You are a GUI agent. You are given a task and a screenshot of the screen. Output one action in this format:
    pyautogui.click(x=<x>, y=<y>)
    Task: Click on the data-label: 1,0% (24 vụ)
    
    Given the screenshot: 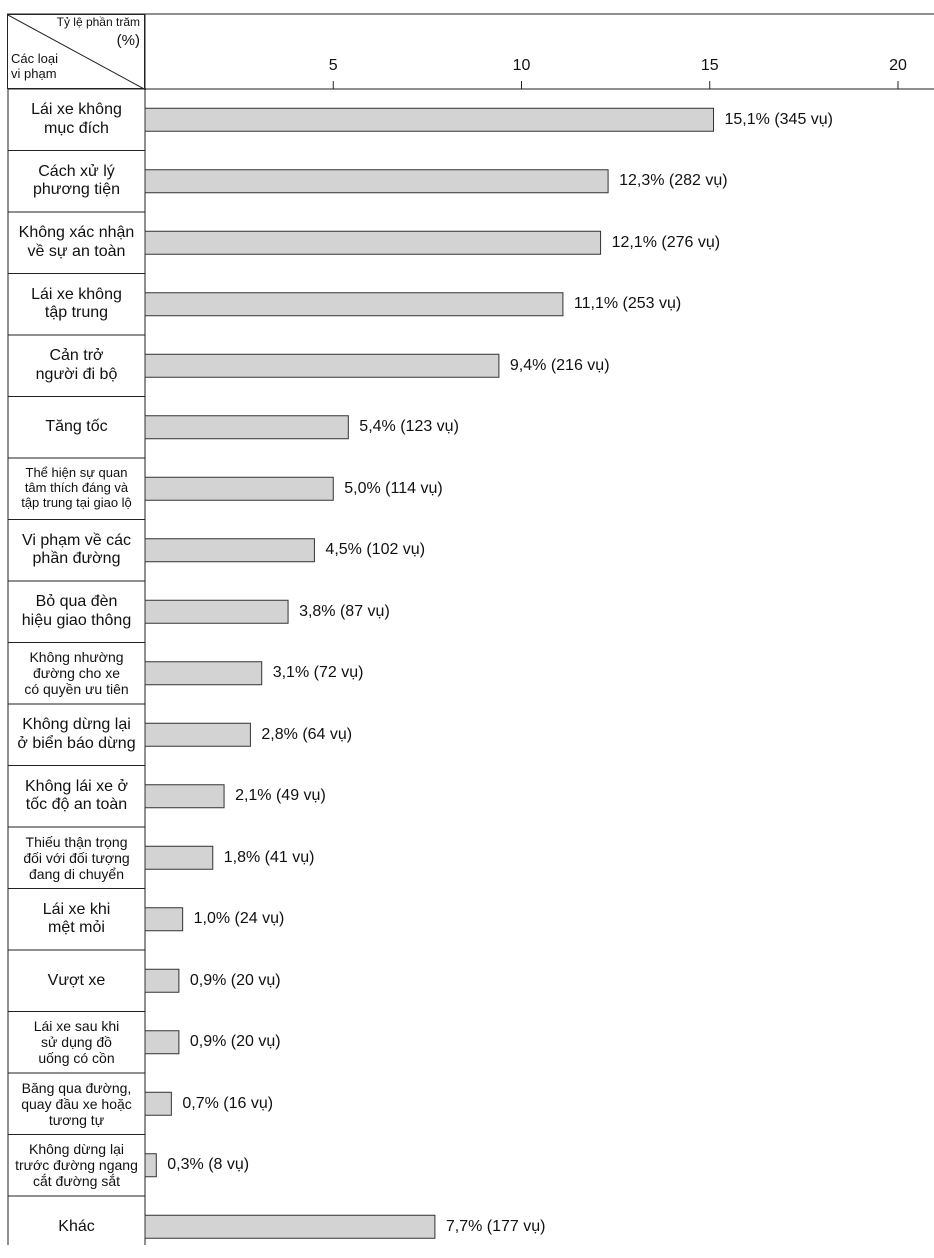 What is the action you would take?
    pyautogui.click(x=239, y=919)
    